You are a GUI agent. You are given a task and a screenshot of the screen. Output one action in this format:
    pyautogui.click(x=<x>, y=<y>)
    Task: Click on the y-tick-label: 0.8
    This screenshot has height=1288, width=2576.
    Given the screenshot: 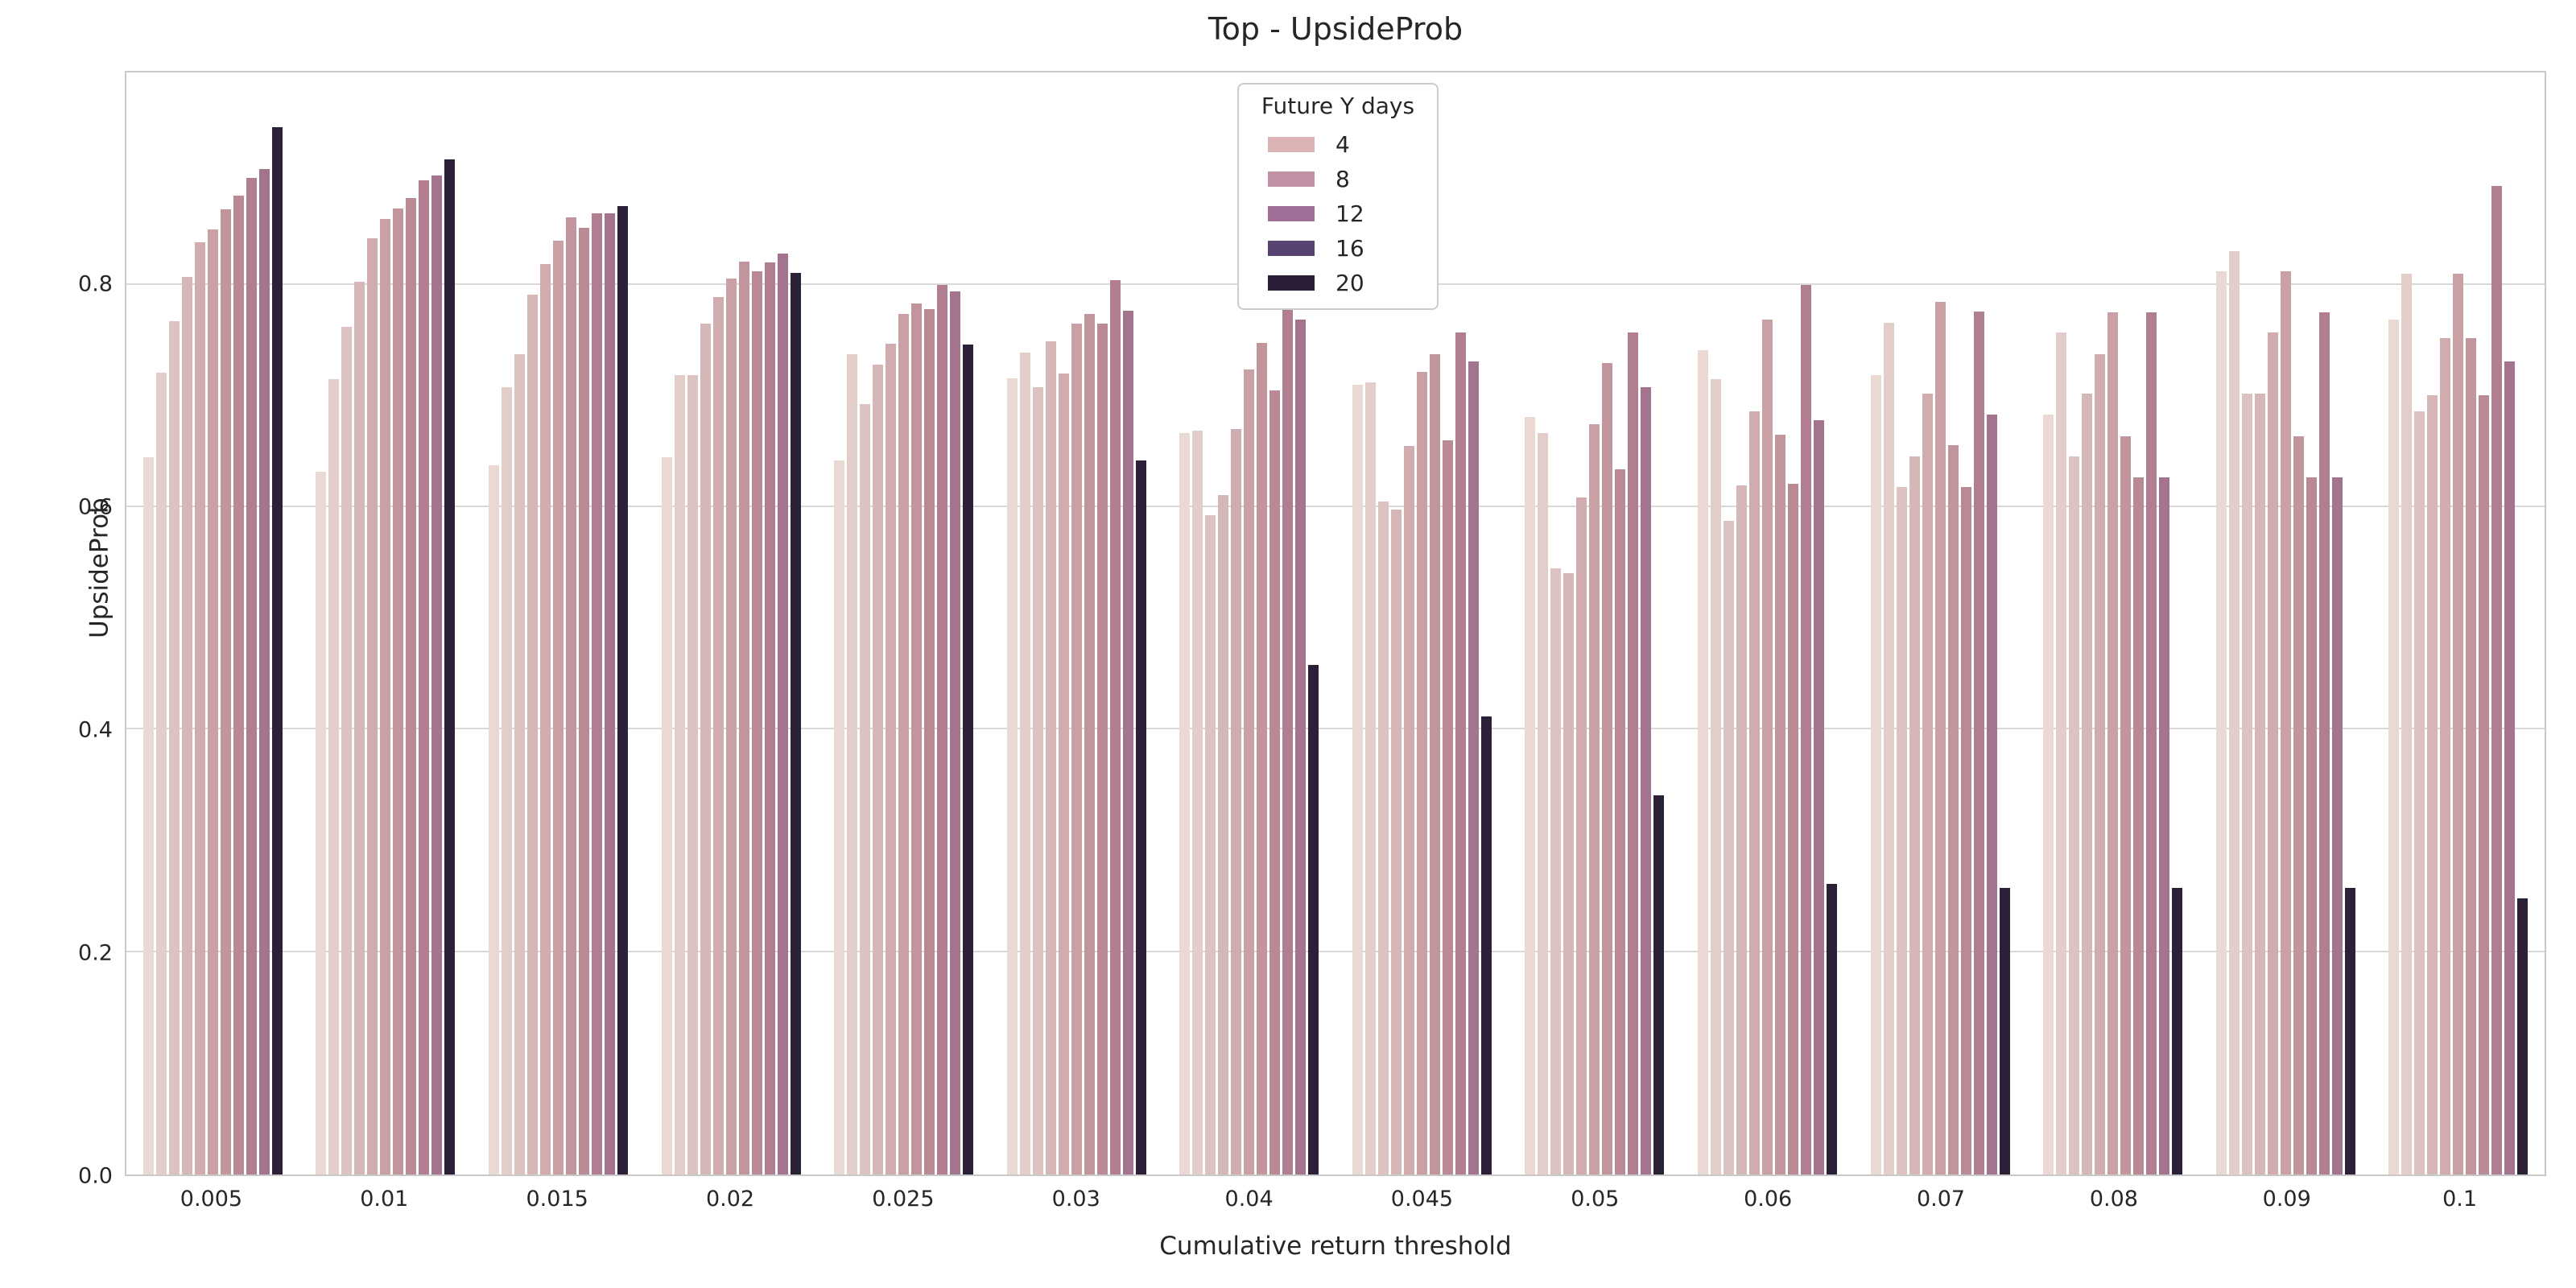 What is the action you would take?
    pyautogui.click(x=95, y=284)
    